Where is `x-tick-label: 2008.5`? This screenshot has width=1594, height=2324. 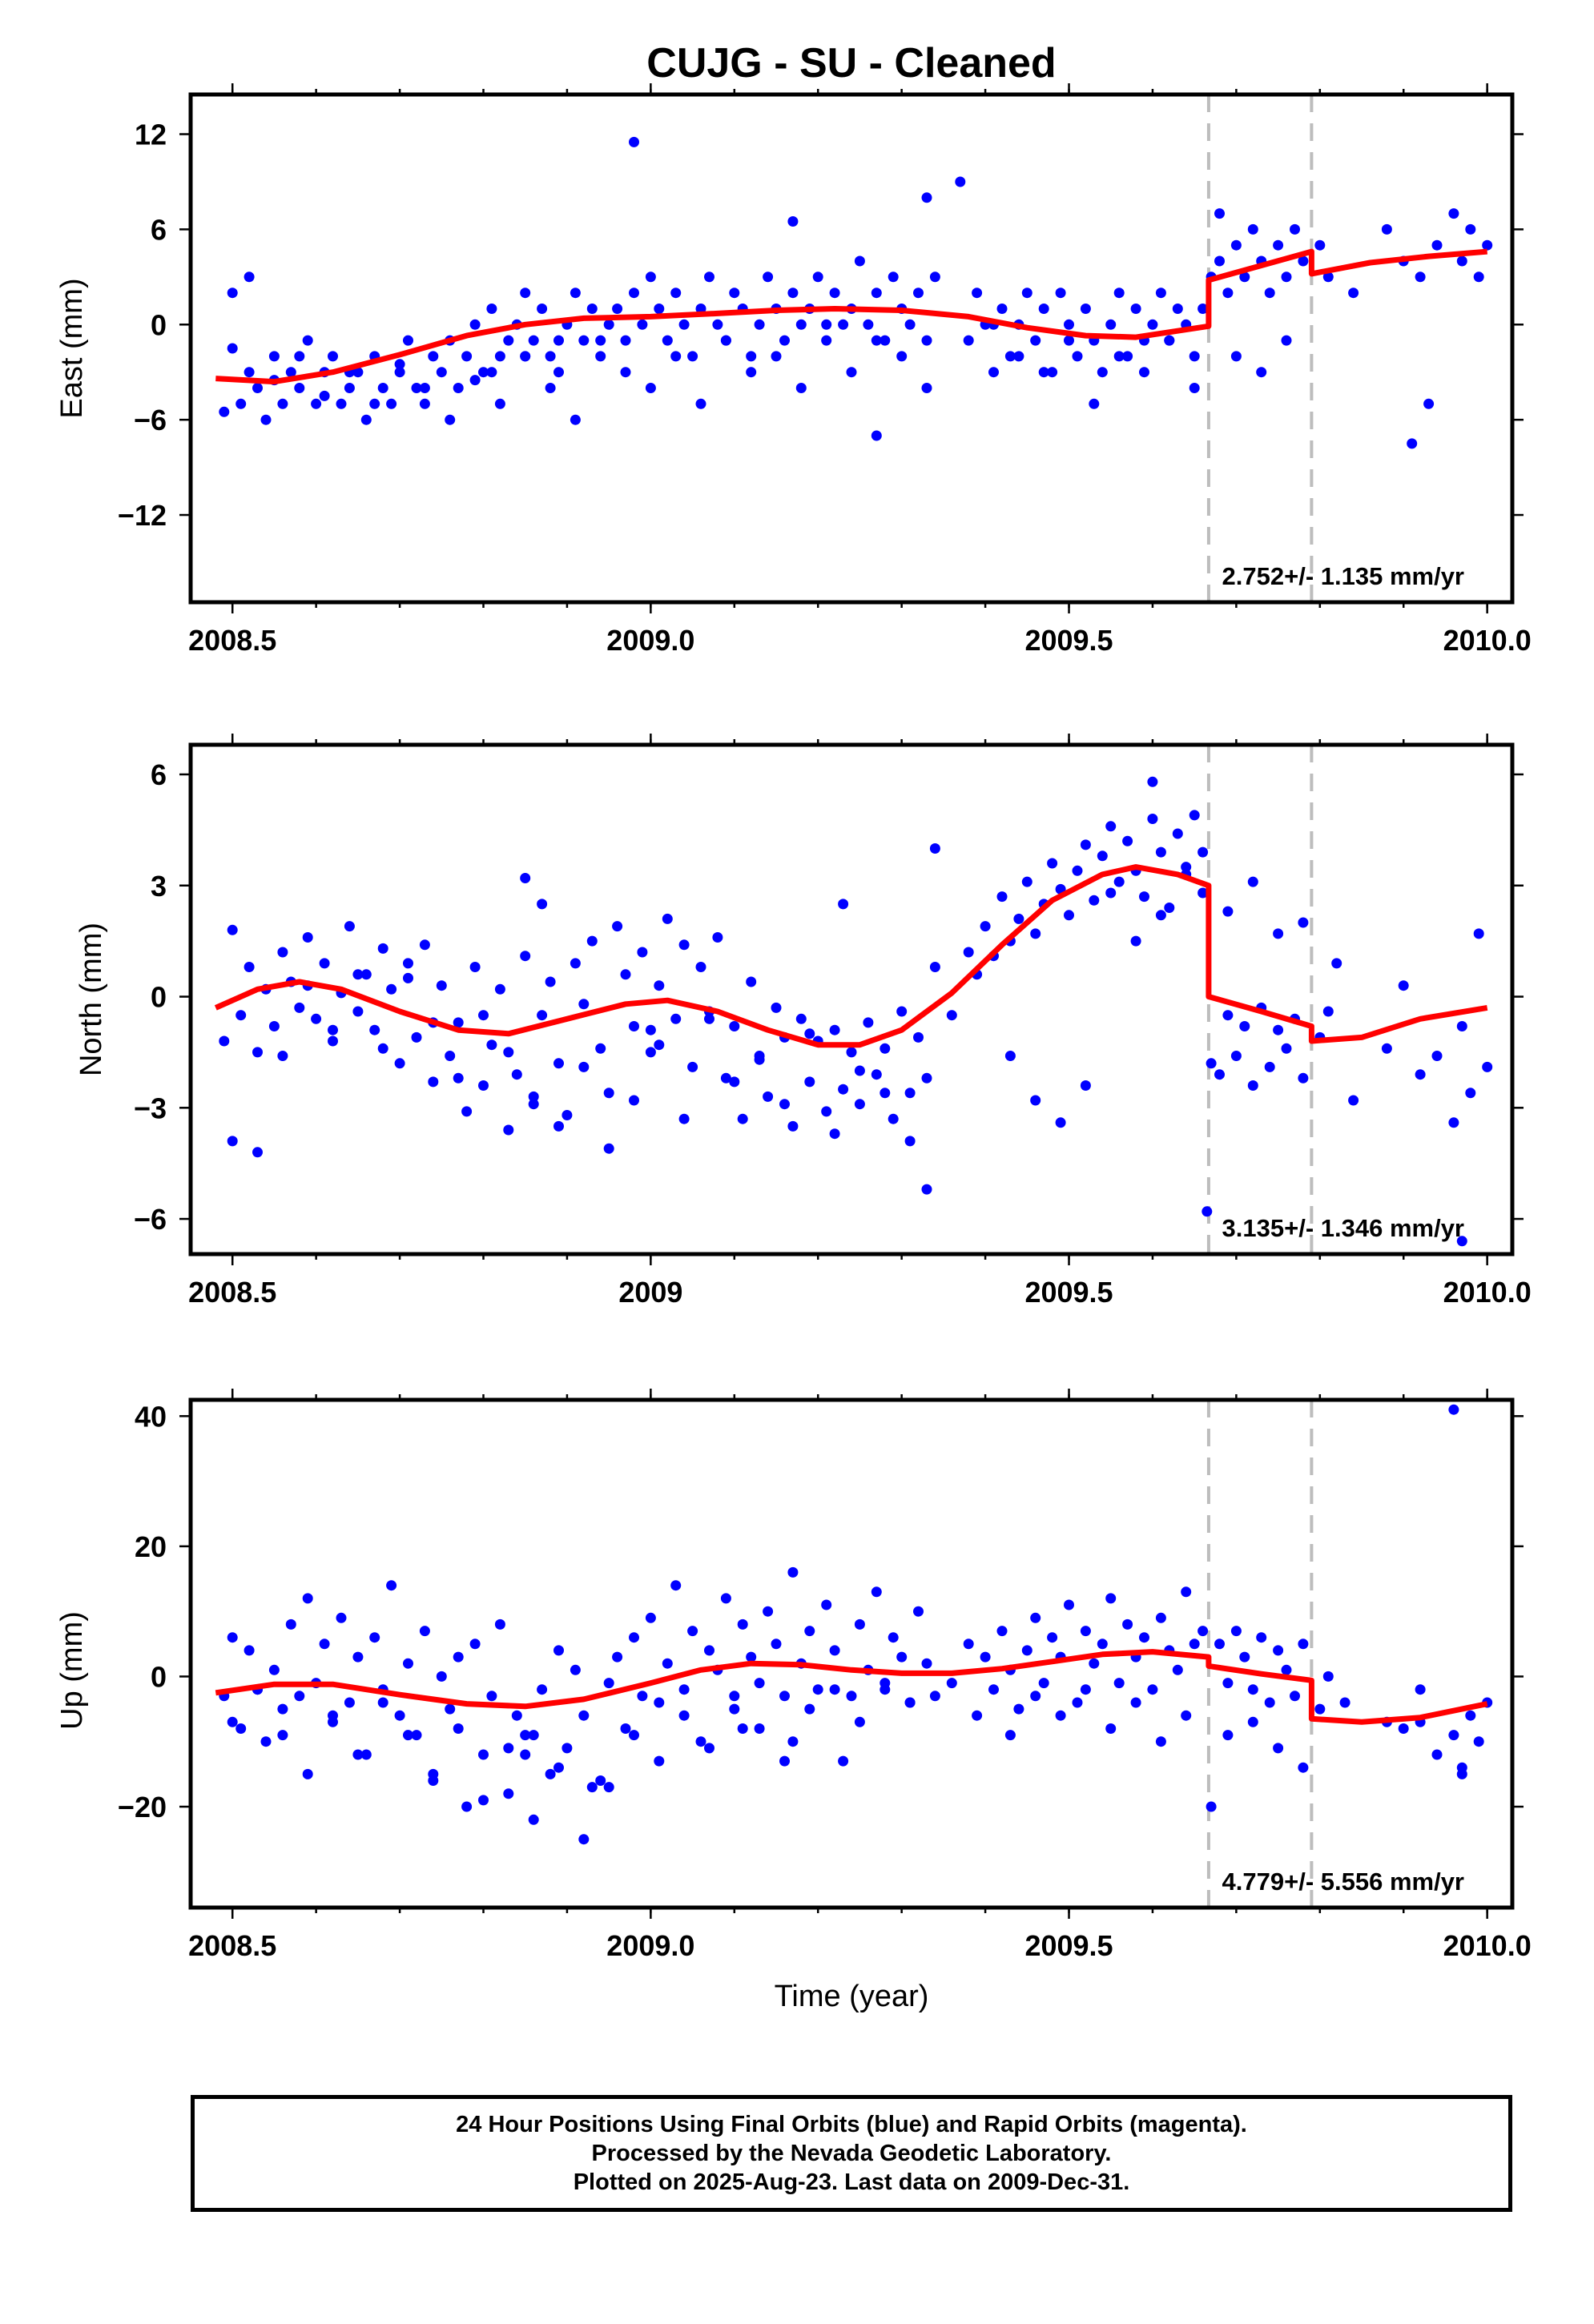 x-tick-label: 2008.5 is located at coordinates (232, 640).